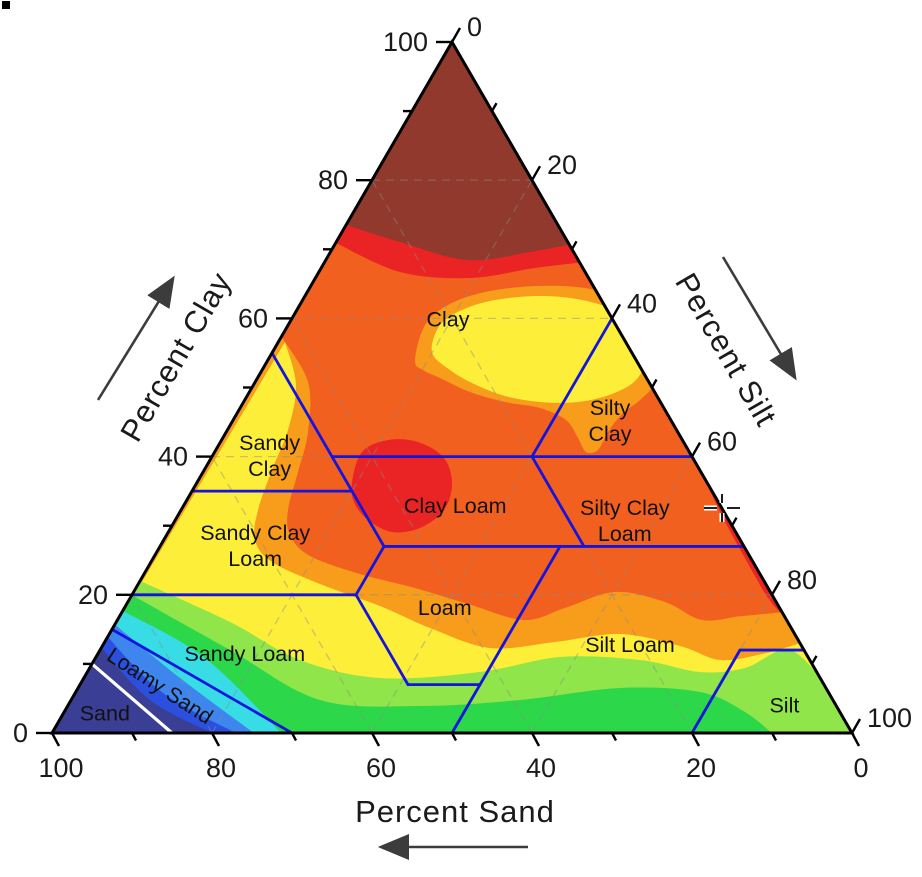 The height and width of the screenshot is (877, 922). Describe the element at coordinates (269, 456) in the screenshot. I see `region-label-sandy-clay: Sandy Clay` at that location.